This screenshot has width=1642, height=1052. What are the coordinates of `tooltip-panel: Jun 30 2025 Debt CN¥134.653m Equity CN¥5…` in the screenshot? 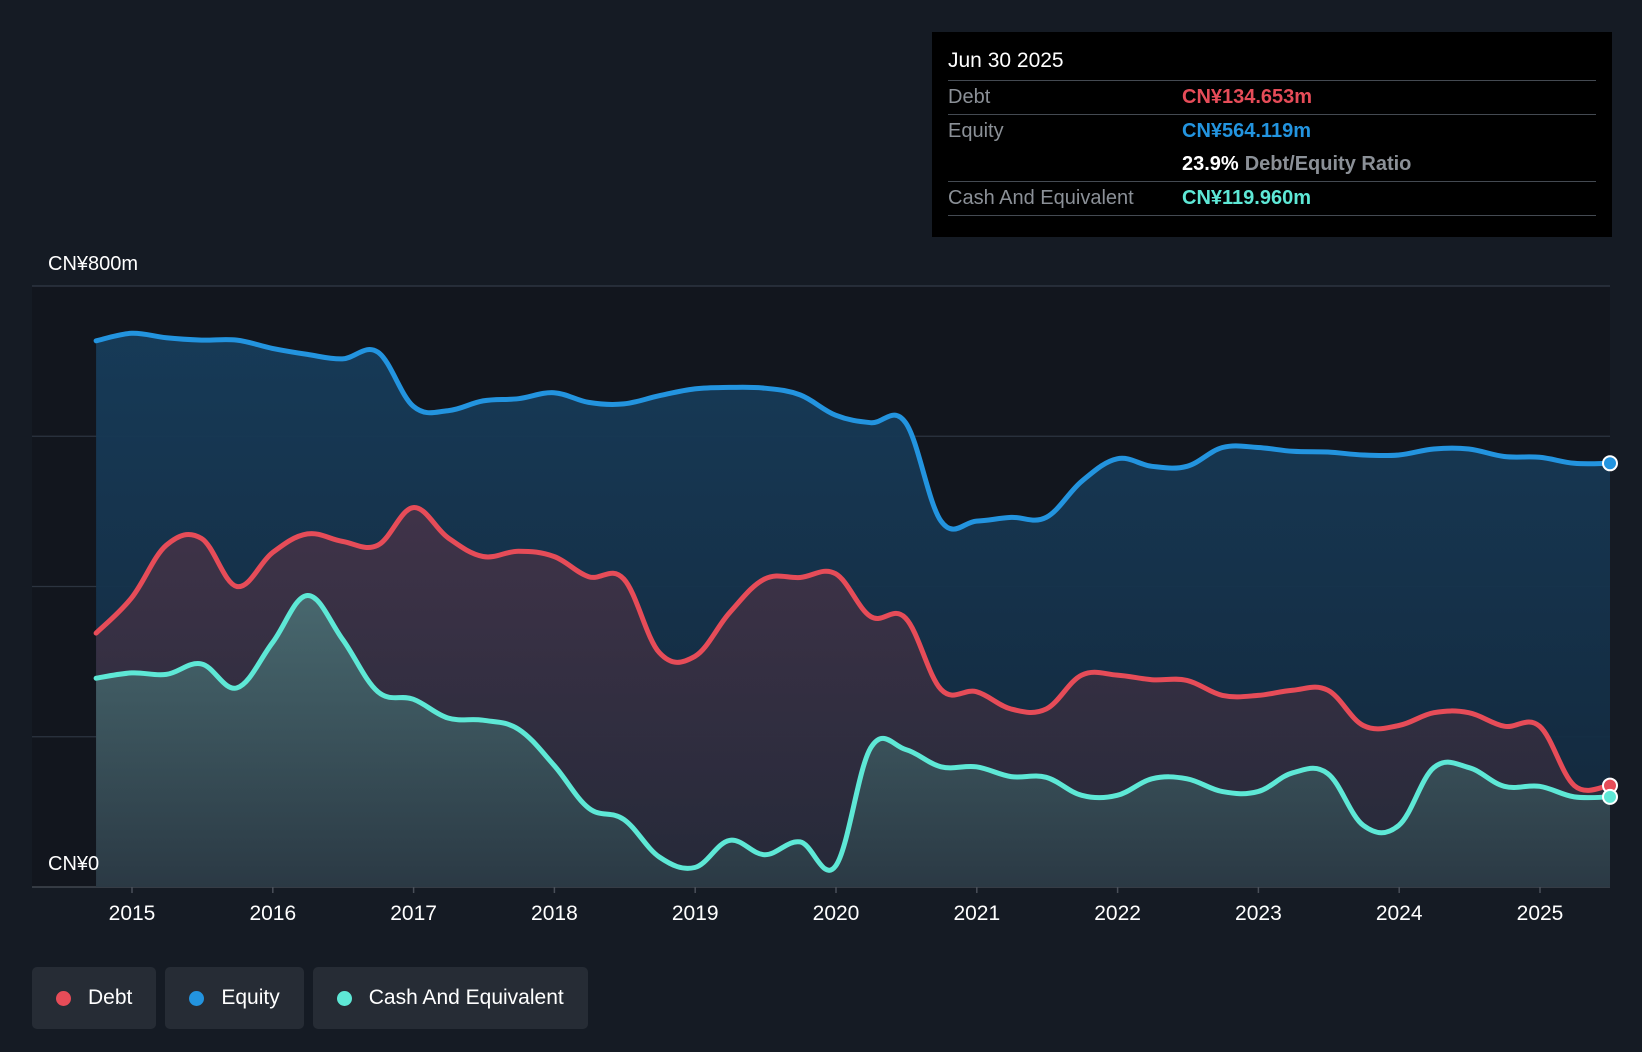 It's located at (1272, 134).